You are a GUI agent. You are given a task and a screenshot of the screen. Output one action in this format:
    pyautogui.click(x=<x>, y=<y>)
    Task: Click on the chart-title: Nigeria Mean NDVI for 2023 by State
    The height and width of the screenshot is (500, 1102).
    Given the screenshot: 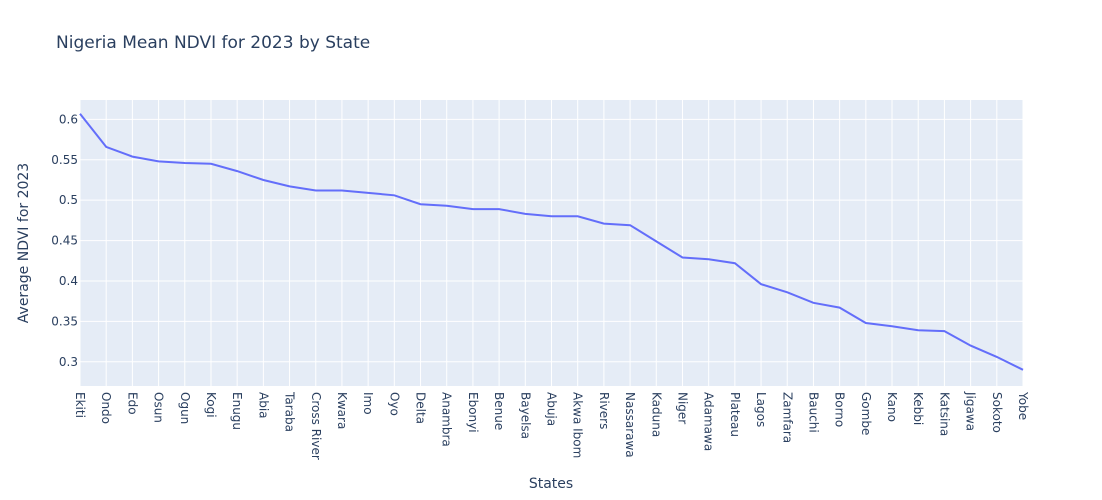 What is the action you would take?
    pyautogui.click(x=213, y=43)
    